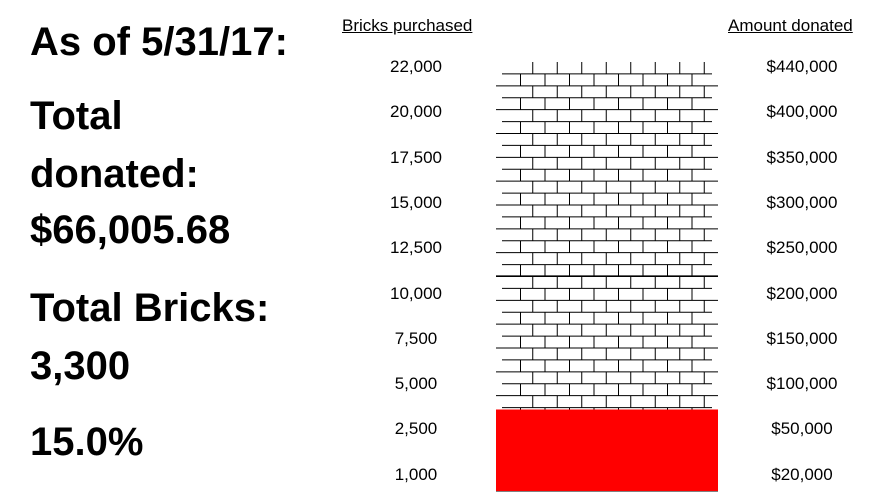  What do you see at coordinates (802, 384) in the screenshot?
I see `amount-tick-label: $100,000` at bounding box center [802, 384].